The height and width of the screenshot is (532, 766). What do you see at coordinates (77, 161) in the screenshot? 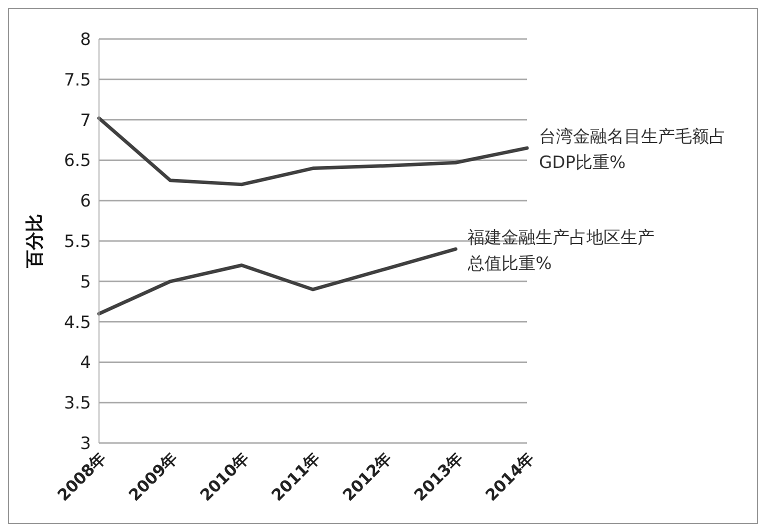
I see `y-tick-label: 6.5` at bounding box center [77, 161].